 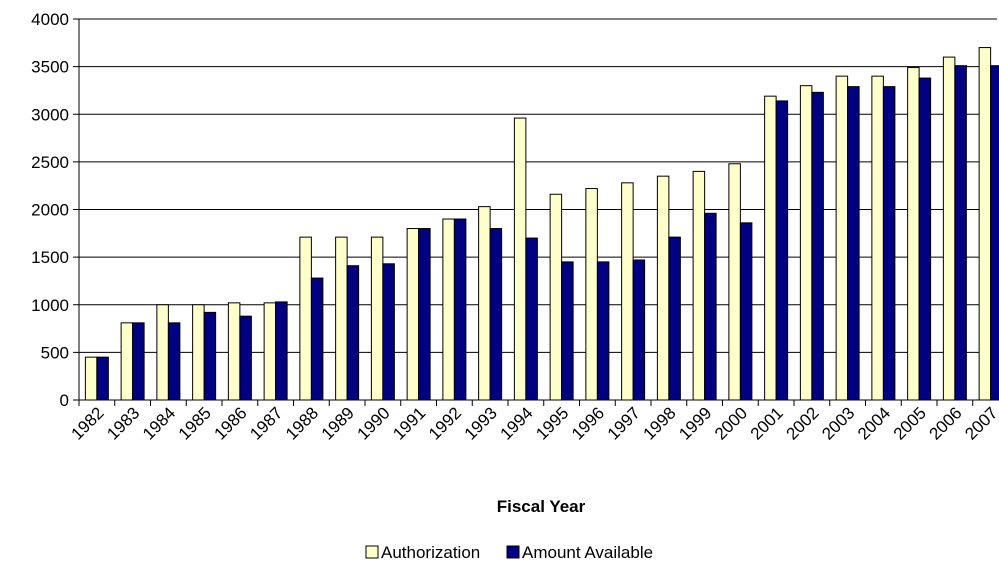 What do you see at coordinates (50, 162) in the screenshot?
I see `y-tick-label: 2500` at bounding box center [50, 162].